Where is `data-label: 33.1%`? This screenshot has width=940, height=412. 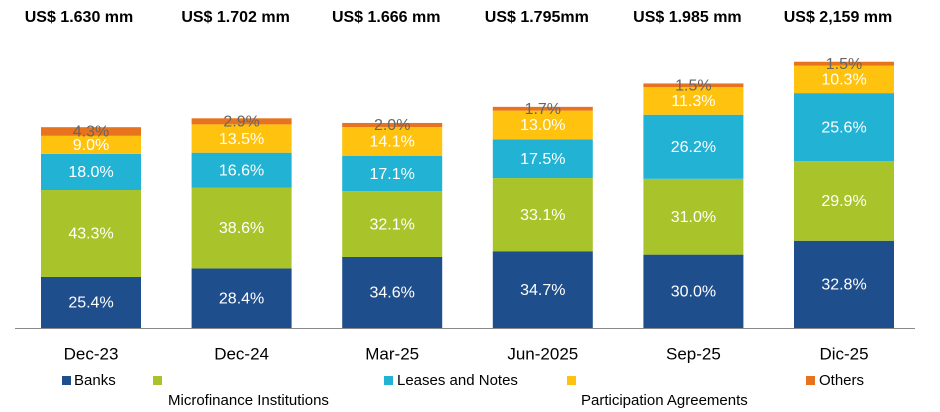
data-label: 33.1% is located at coordinates (542, 215).